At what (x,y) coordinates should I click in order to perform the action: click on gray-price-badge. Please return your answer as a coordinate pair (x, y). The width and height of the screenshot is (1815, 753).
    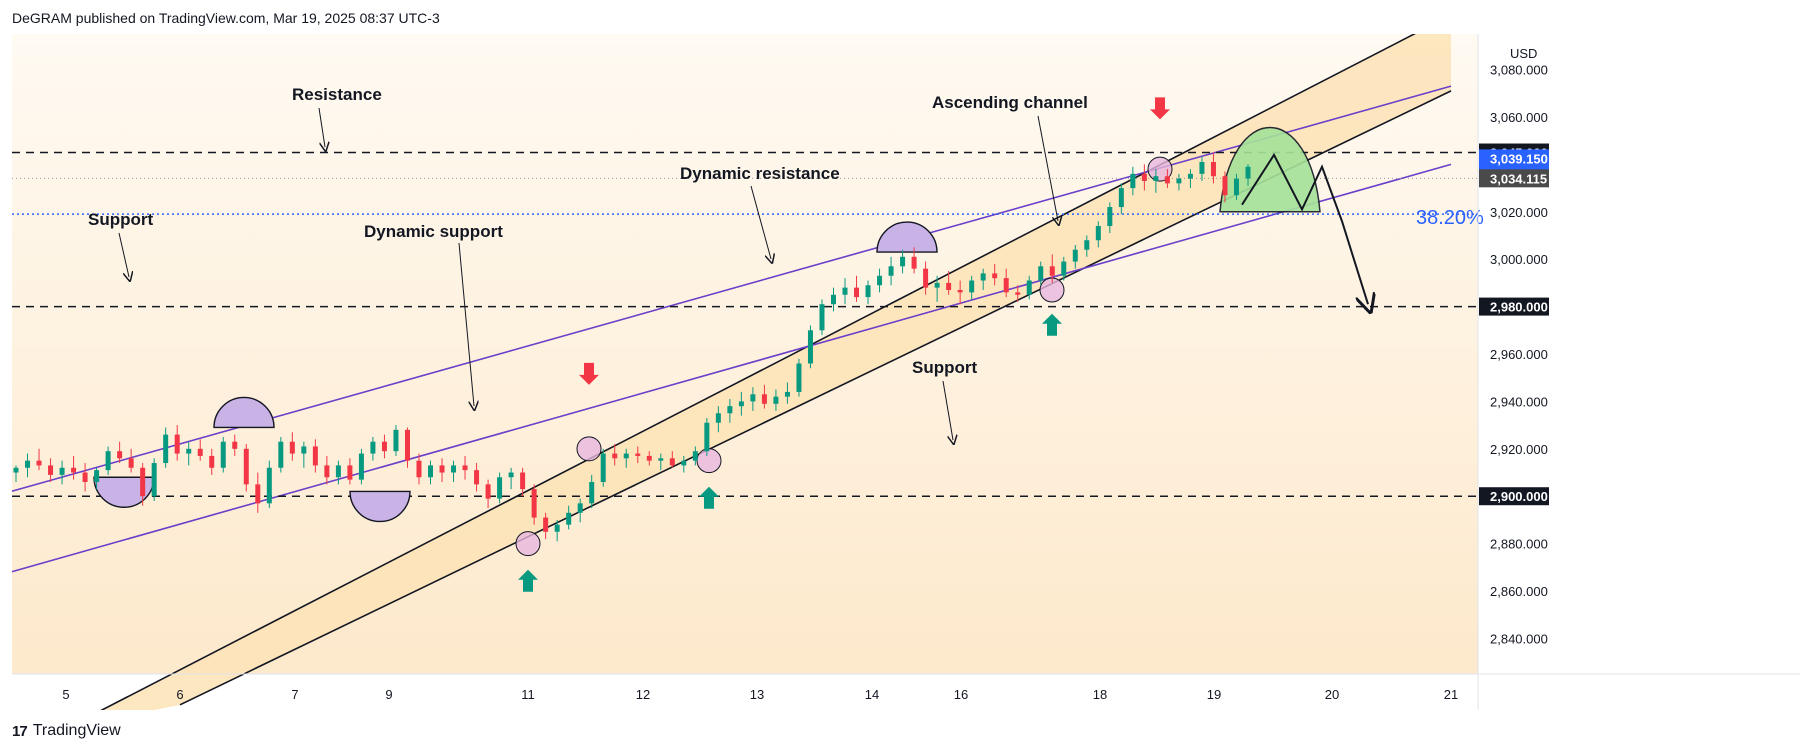
    Looking at the image, I should click on (1514, 178).